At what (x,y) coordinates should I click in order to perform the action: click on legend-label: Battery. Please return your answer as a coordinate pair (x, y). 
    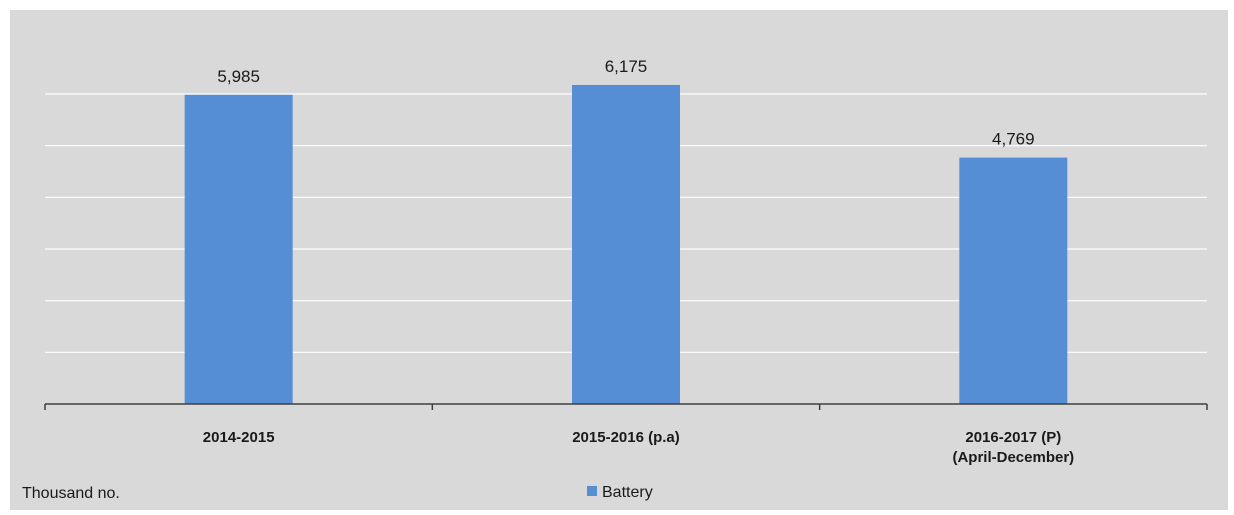
    Looking at the image, I should click on (627, 492).